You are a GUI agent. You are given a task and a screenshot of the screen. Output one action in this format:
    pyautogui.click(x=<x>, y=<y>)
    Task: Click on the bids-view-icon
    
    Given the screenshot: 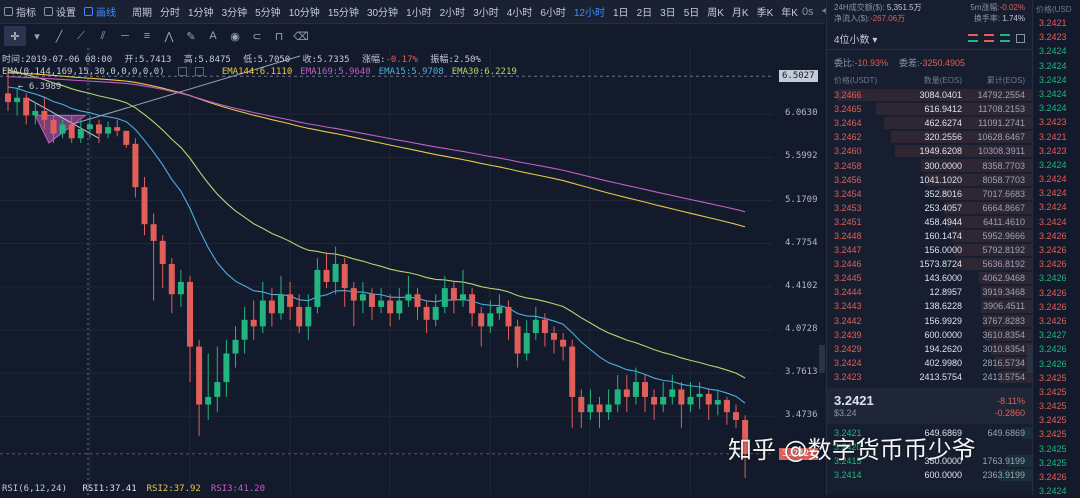 What is the action you would take?
    pyautogui.click(x=1005, y=38)
    